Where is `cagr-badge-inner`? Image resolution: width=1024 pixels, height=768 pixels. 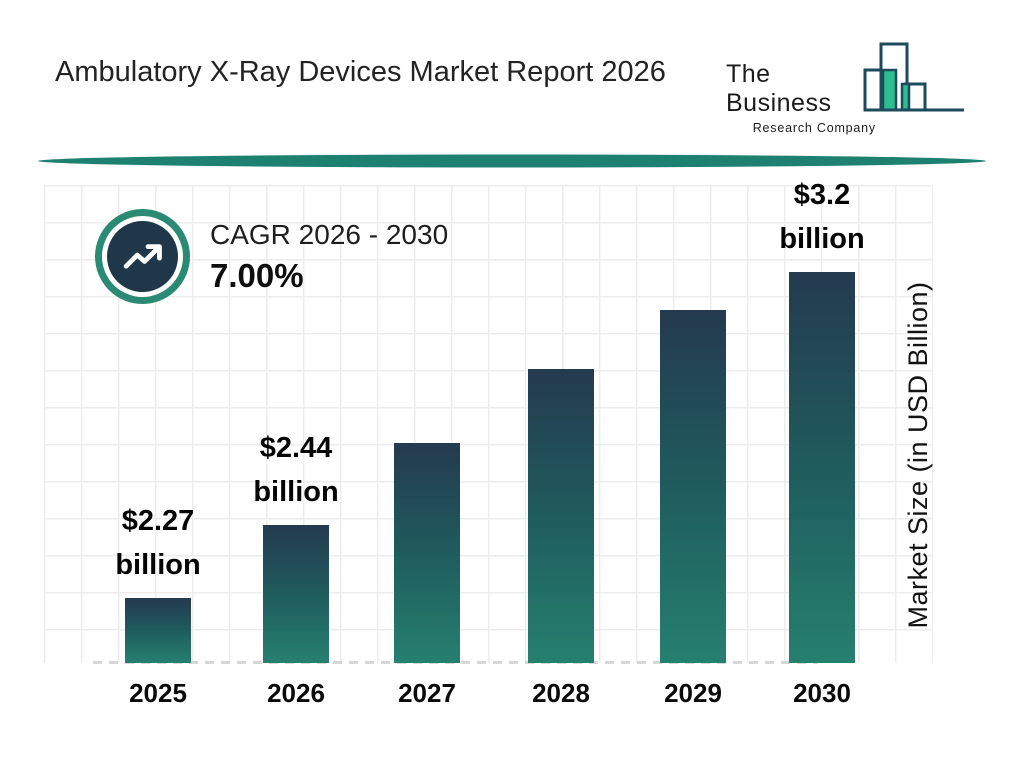 cagr-badge-inner is located at coordinates (142, 256).